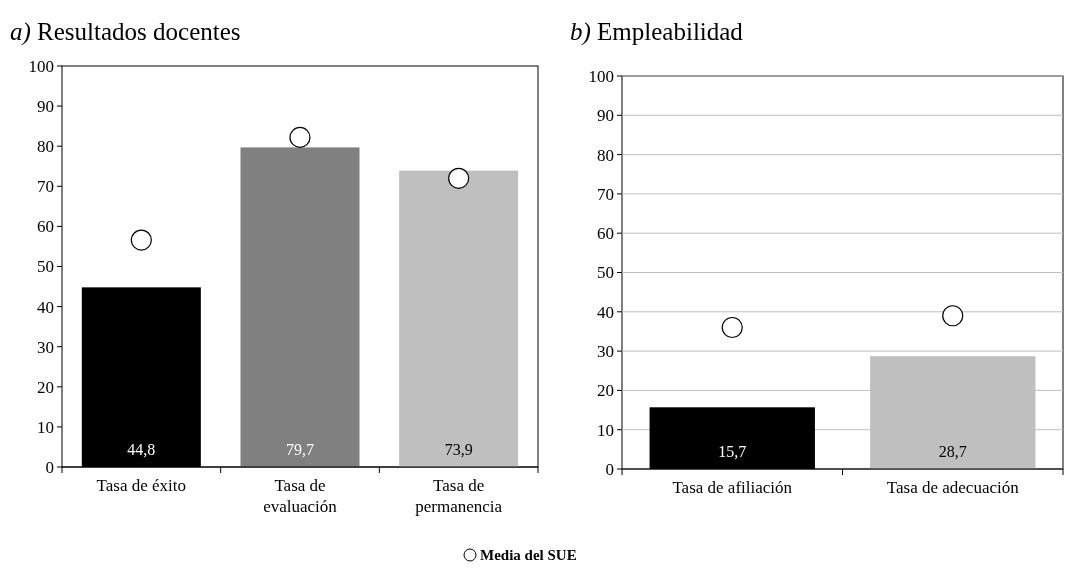  I want to click on point, so click(459, 178).